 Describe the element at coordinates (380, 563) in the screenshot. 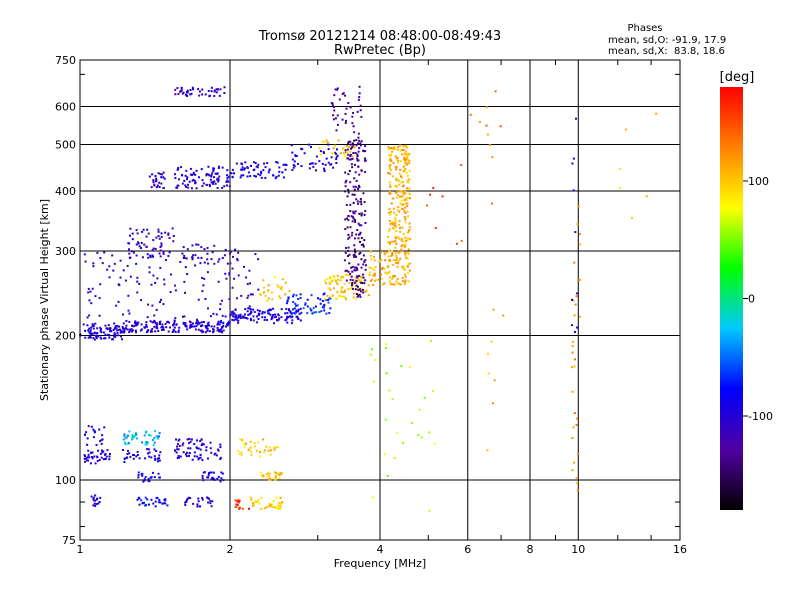

I see `x-axis-label: Frequency [MHz]` at that location.